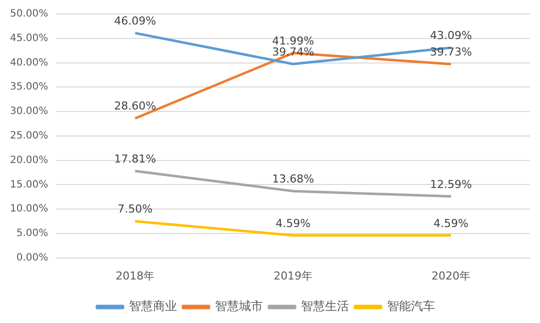  I want to click on y-tick-label: 30.00%, so click(29, 112).